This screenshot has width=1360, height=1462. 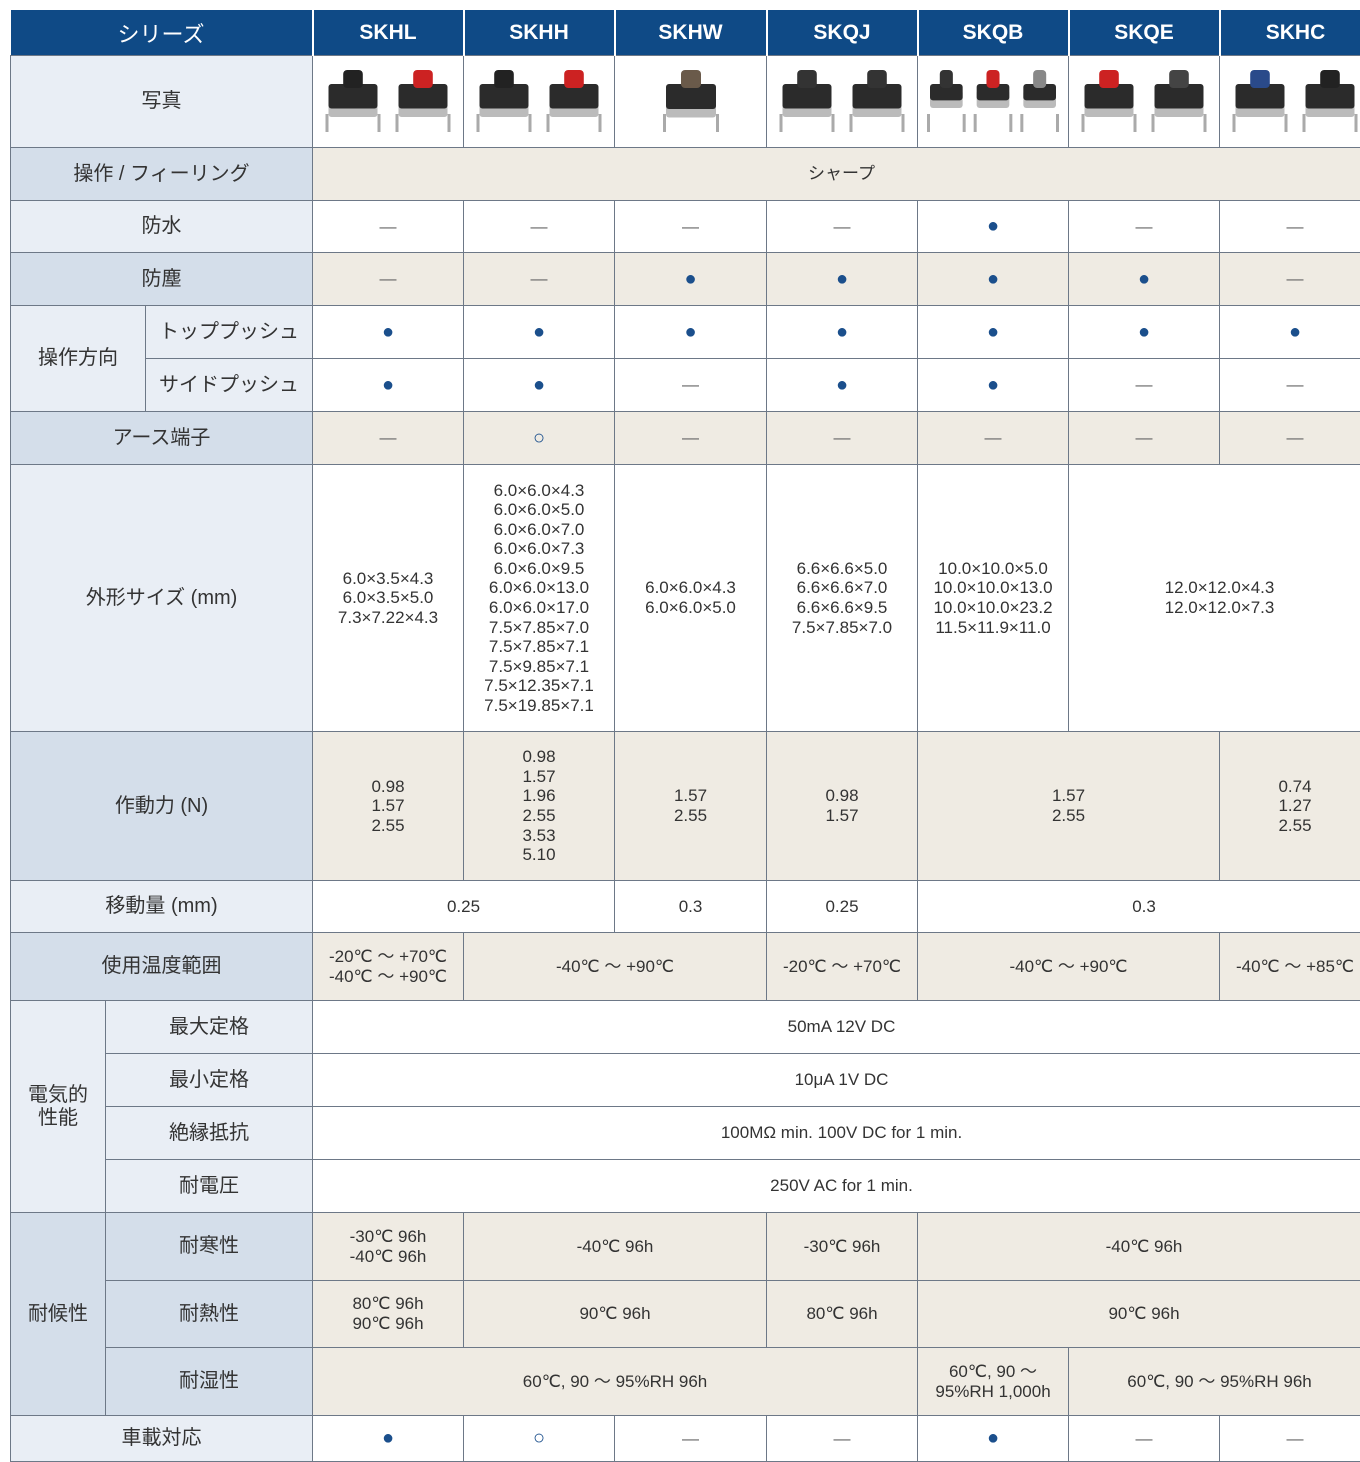 I want to click on row-label: 使用温度範囲, so click(x=162, y=967).